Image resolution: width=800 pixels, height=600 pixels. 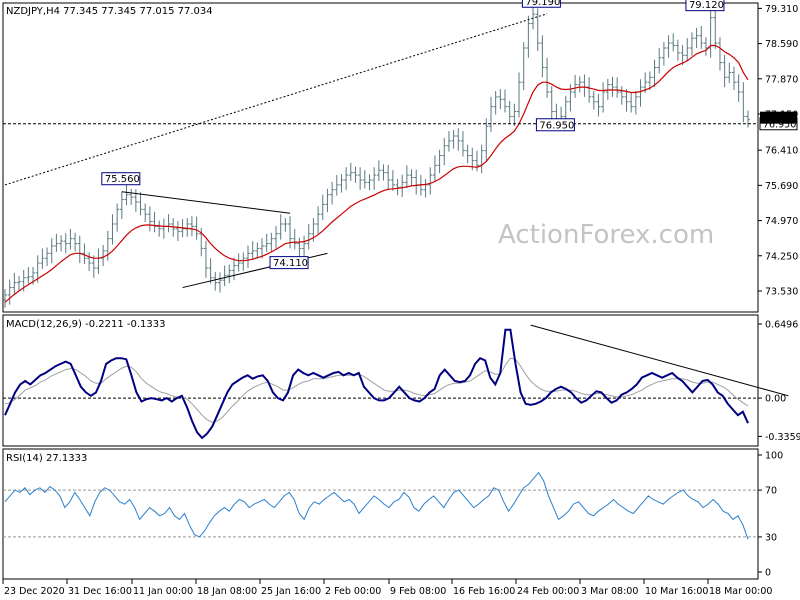 What do you see at coordinates (781, 44) in the screenshot?
I see `price-axis-label: 78.590` at bounding box center [781, 44].